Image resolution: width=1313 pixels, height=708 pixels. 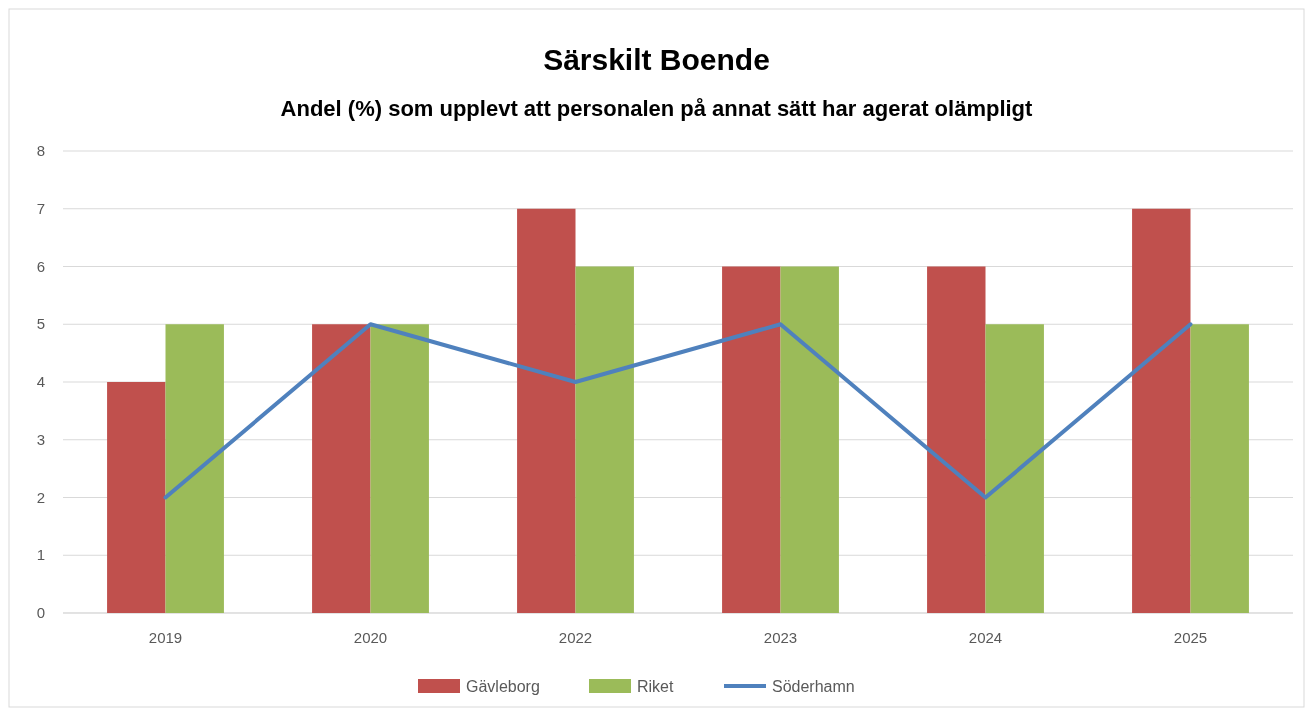 What do you see at coordinates (503, 686) in the screenshot?
I see `legend-label: Gävleborg` at bounding box center [503, 686].